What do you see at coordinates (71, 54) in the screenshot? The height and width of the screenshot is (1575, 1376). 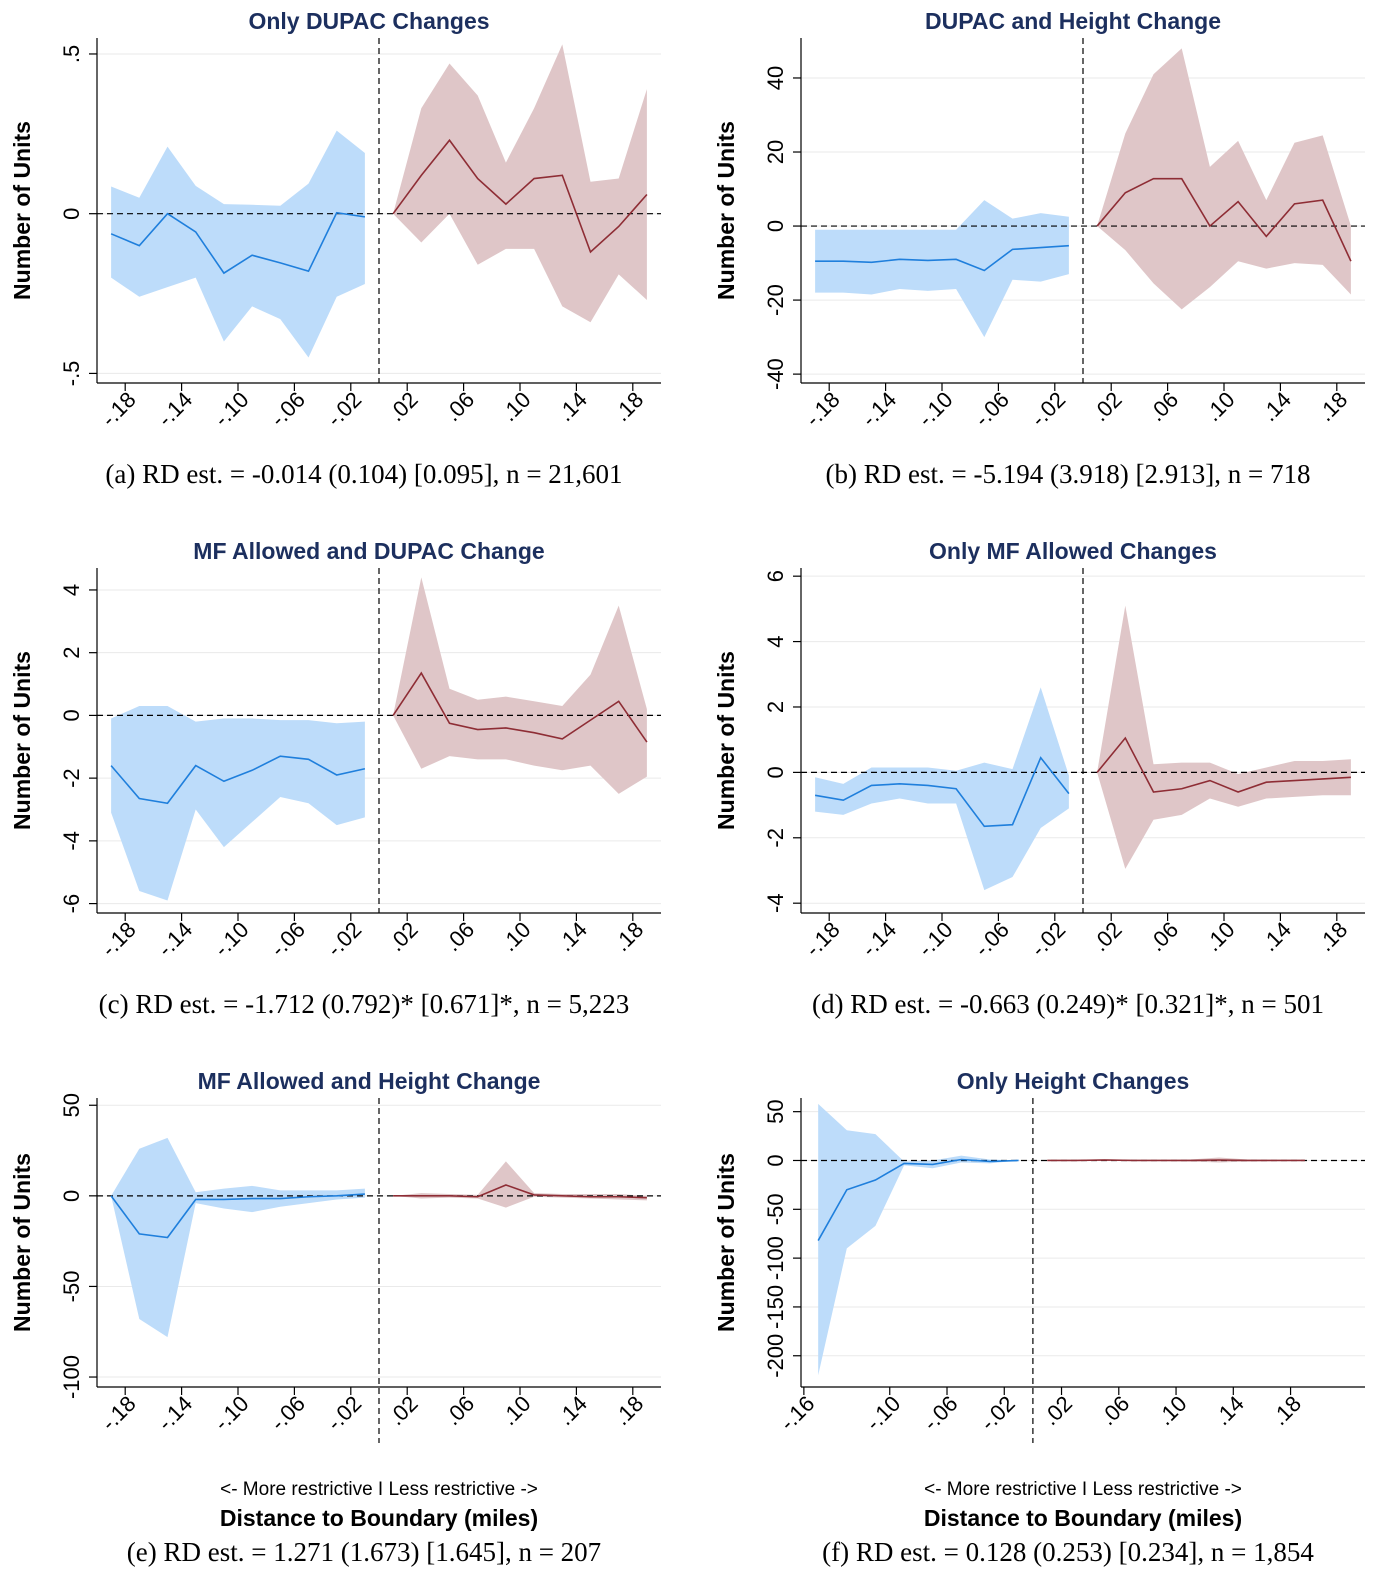 I see `y-tick-label: .5` at bounding box center [71, 54].